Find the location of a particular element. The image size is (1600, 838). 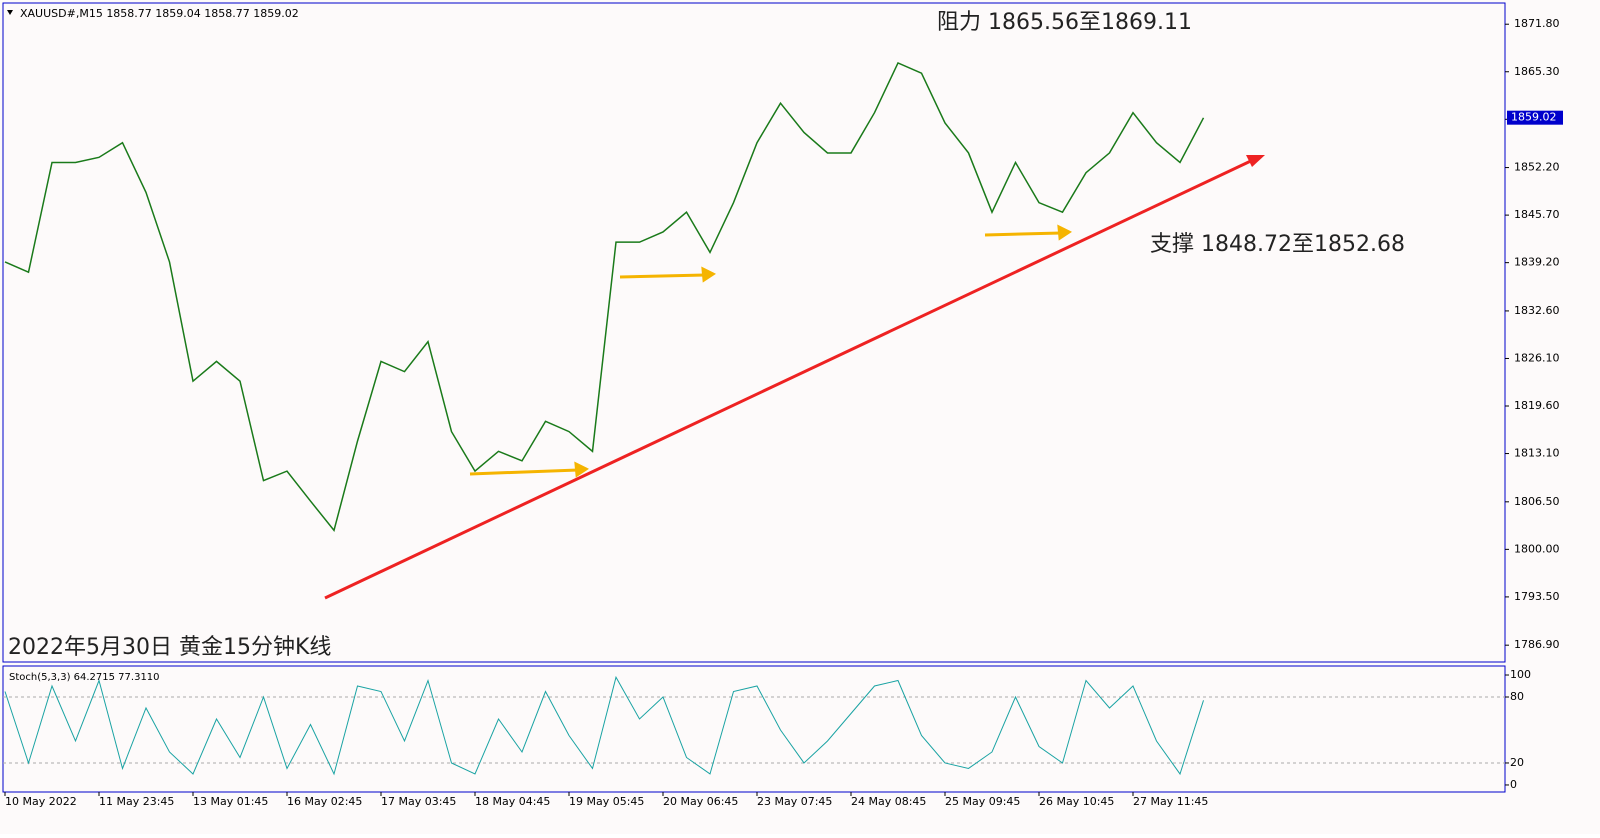

x-tick-label: 20 May 06:45 is located at coordinates (700, 801).